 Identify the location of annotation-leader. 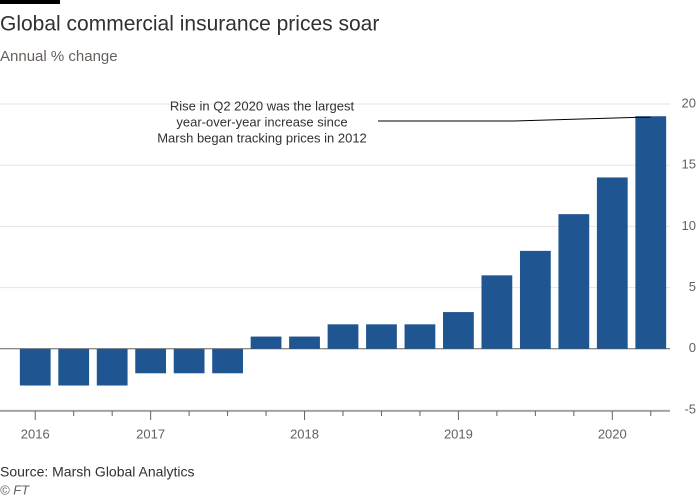
(514, 119).